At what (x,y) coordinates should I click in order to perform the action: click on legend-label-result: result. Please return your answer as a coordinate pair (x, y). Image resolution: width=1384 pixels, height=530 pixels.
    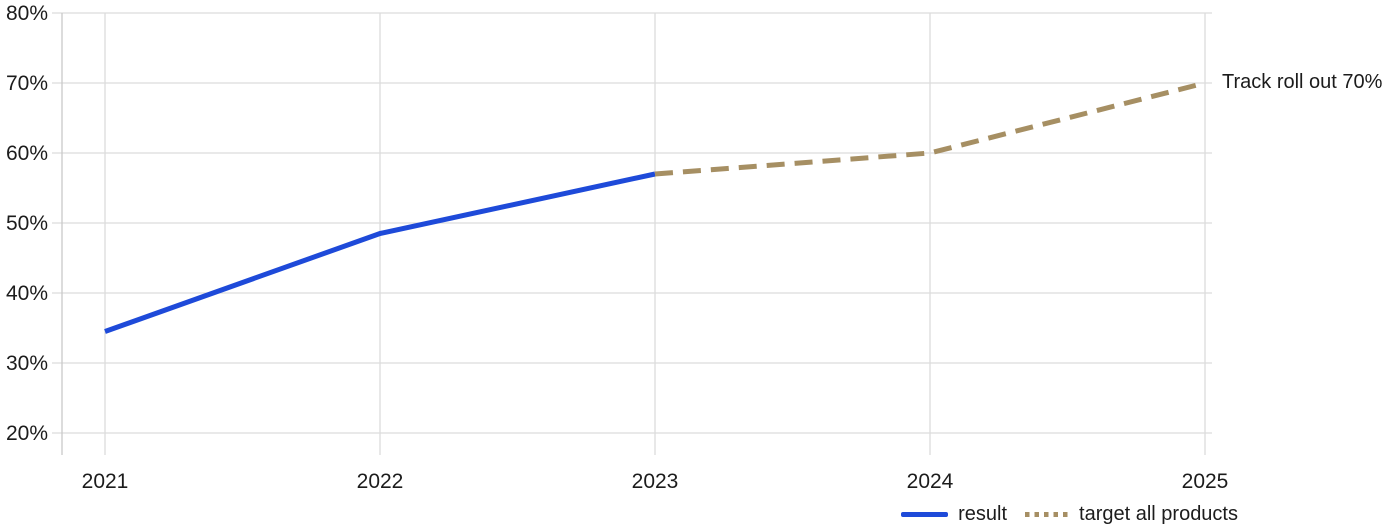
    Looking at the image, I should click on (983, 514).